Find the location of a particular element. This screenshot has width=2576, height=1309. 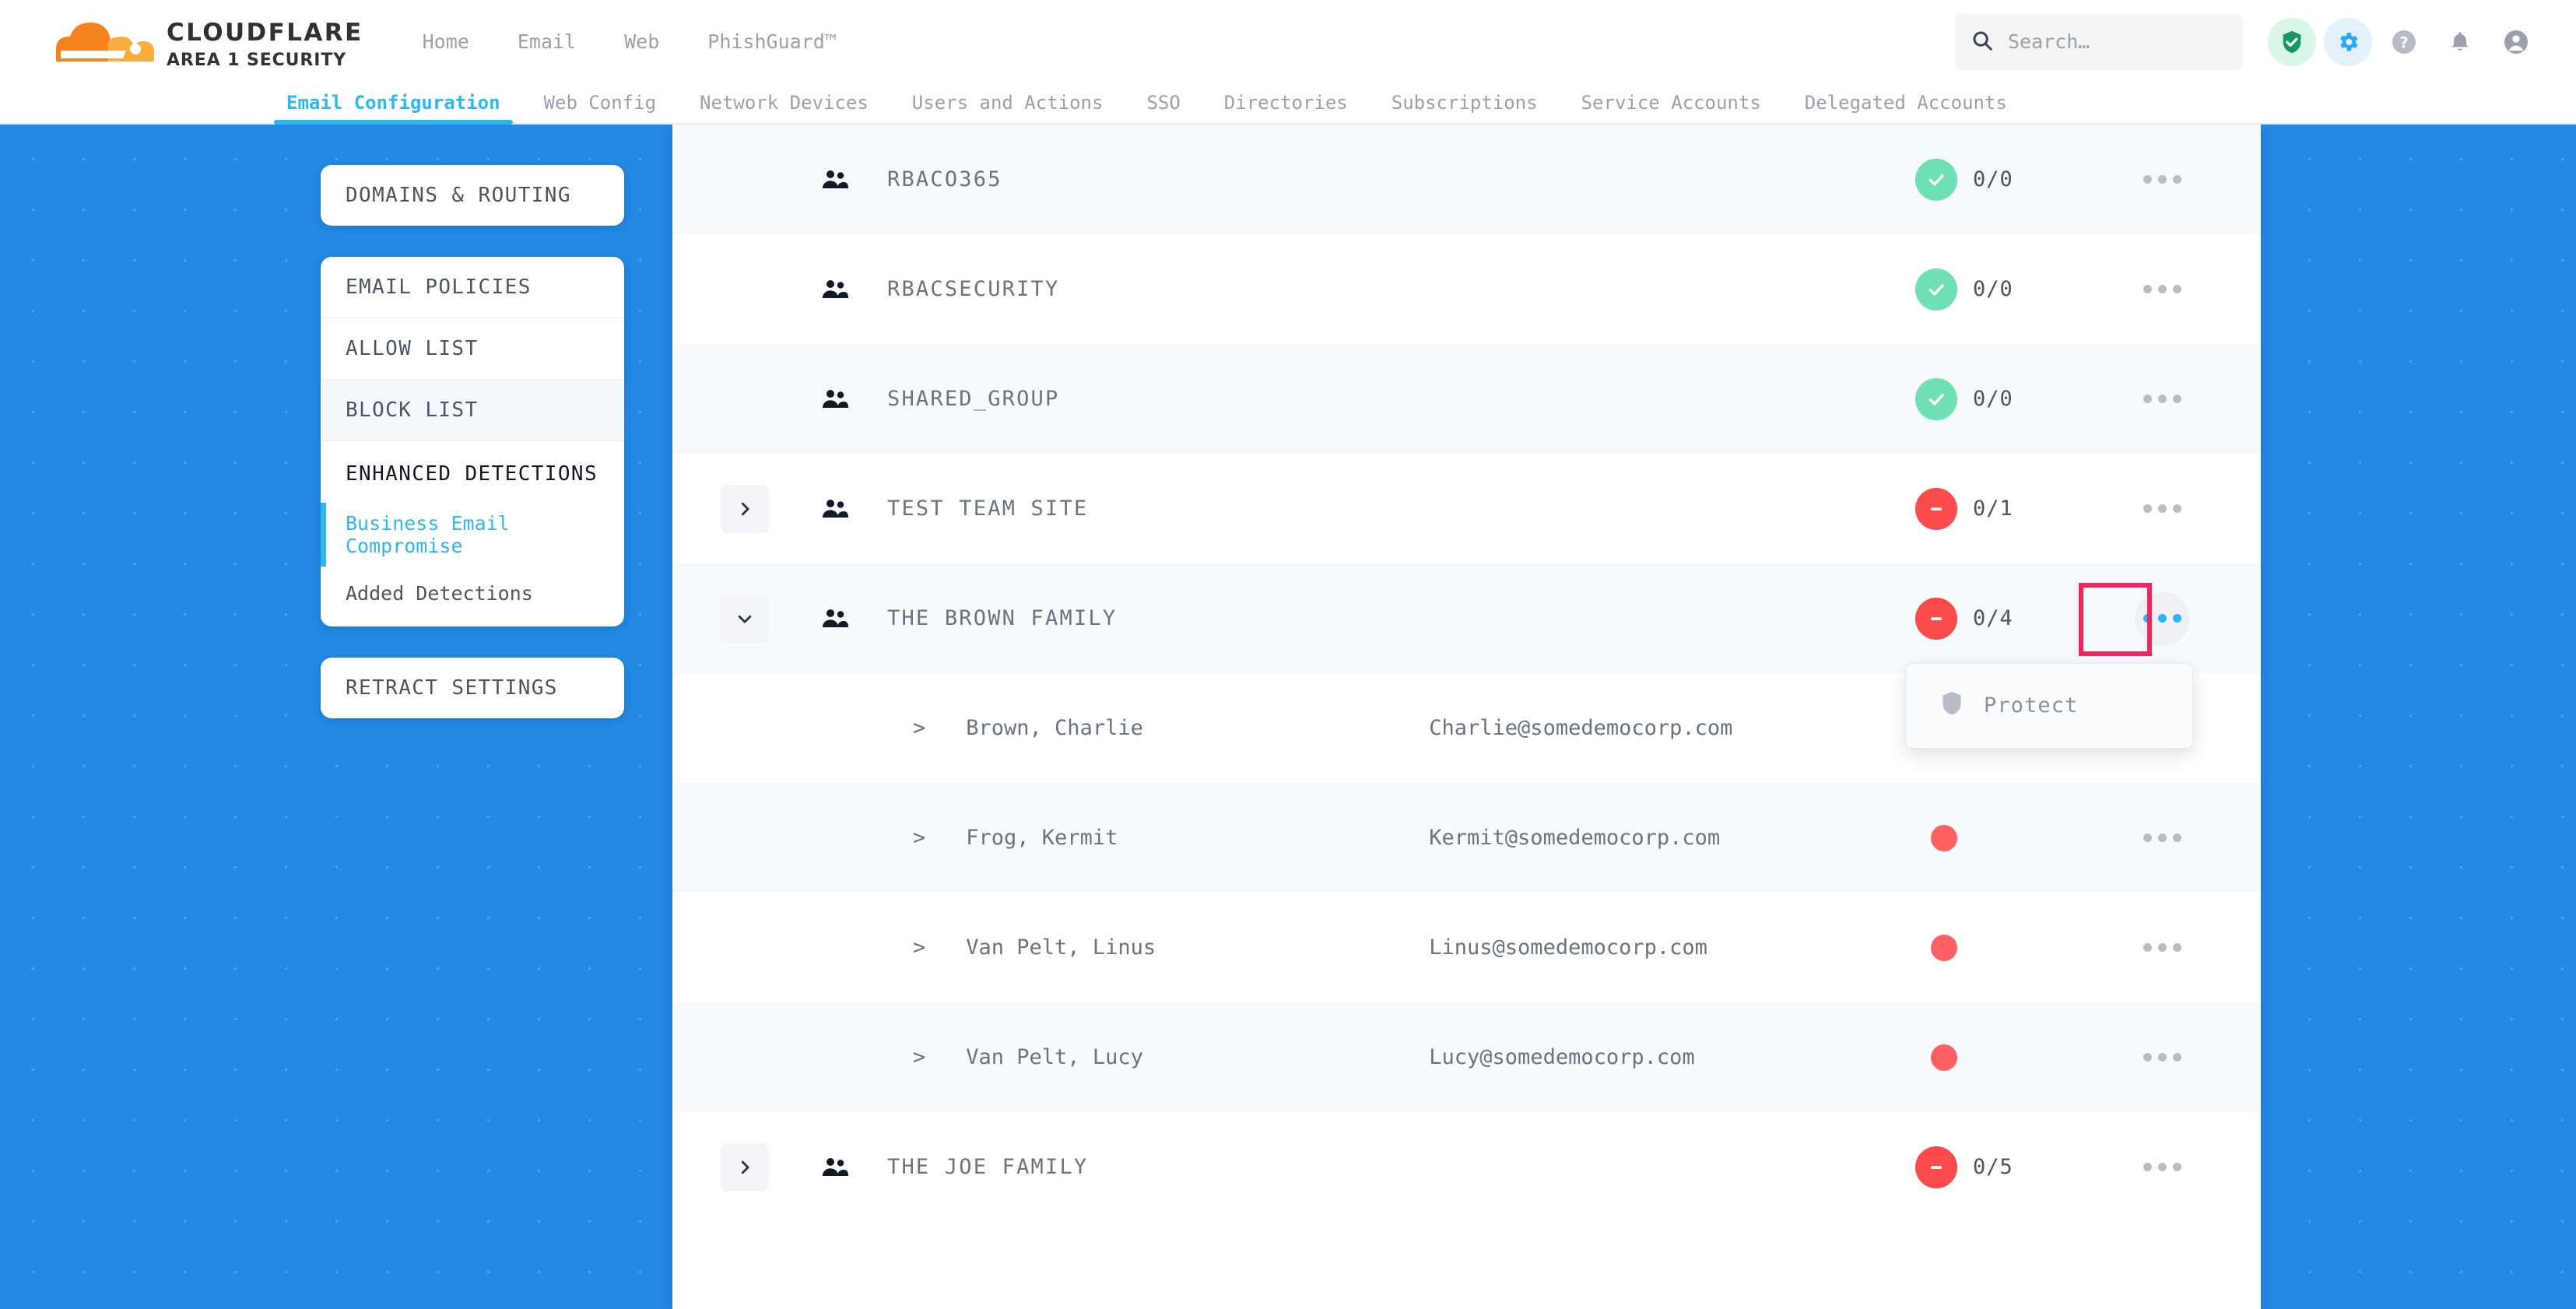

group-name: RBACO365 is located at coordinates (945, 179).